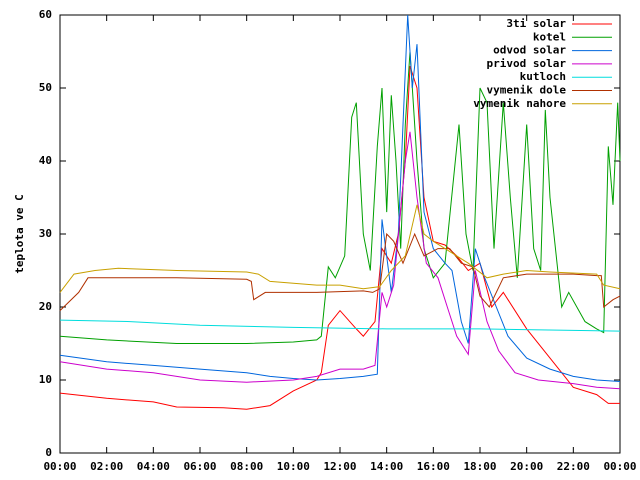  Describe the element at coordinates (549, 36) in the screenshot. I see `legend-label: kotel` at that location.